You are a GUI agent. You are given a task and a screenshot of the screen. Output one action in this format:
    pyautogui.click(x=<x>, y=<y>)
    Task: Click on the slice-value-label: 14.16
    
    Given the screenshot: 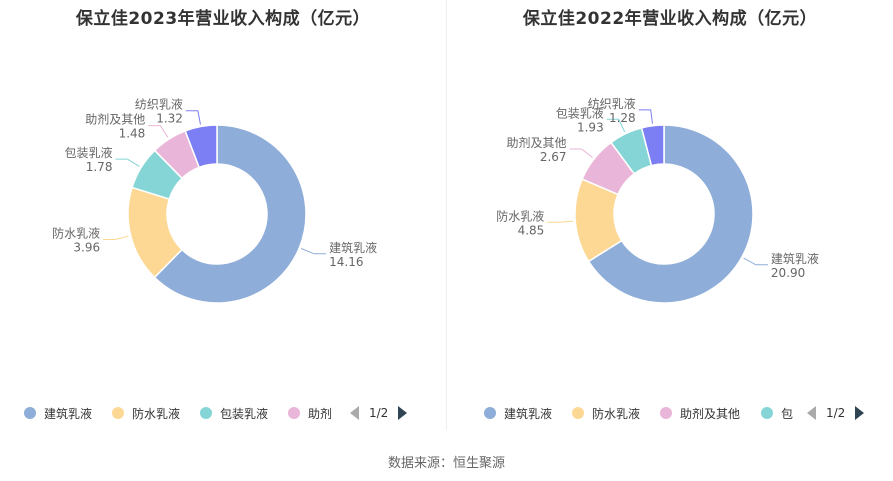 What is the action you would take?
    pyautogui.click(x=346, y=262)
    